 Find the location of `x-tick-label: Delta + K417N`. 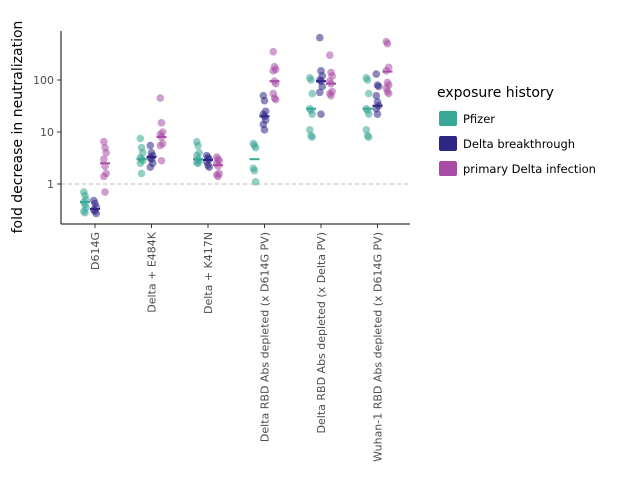

x-tick-label: Delta + K417N is located at coordinates (208, 273).